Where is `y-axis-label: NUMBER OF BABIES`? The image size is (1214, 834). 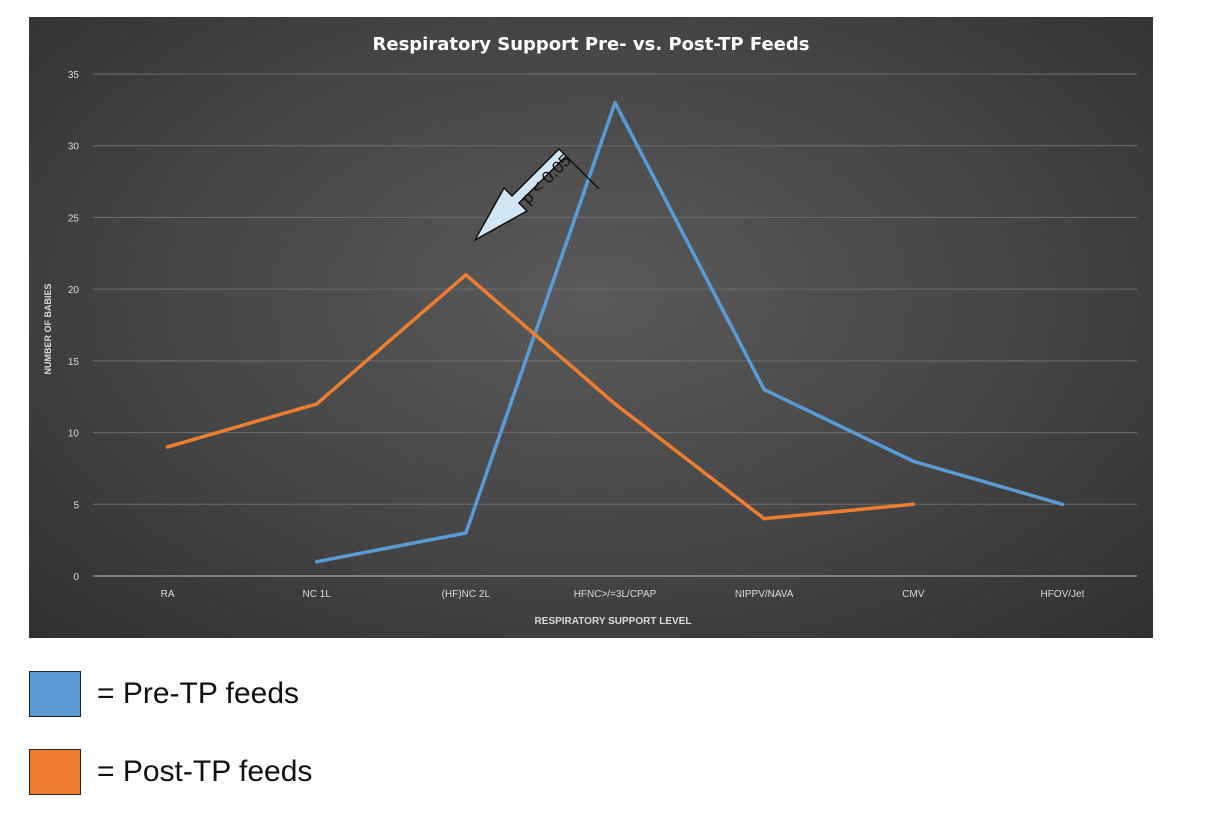 y-axis-label: NUMBER OF BABIES is located at coordinates (48, 328).